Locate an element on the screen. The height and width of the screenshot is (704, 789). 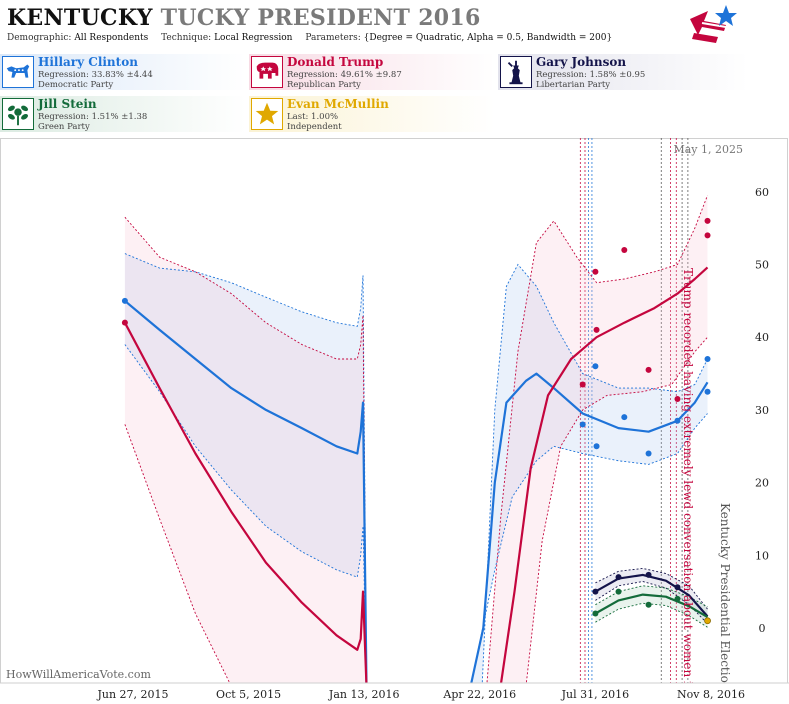
annotation-1: Kentucky Presidential Election is located at coordinates (725, 597).